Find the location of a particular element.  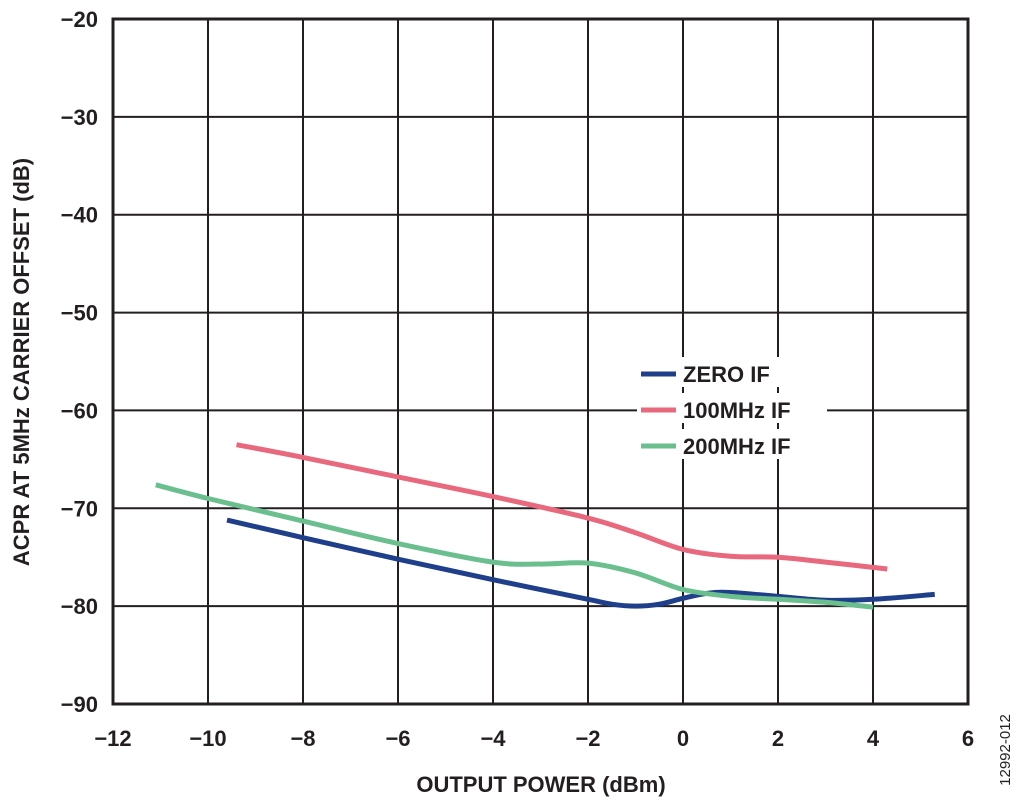

series-line-200mhz-if is located at coordinates (514, 546).